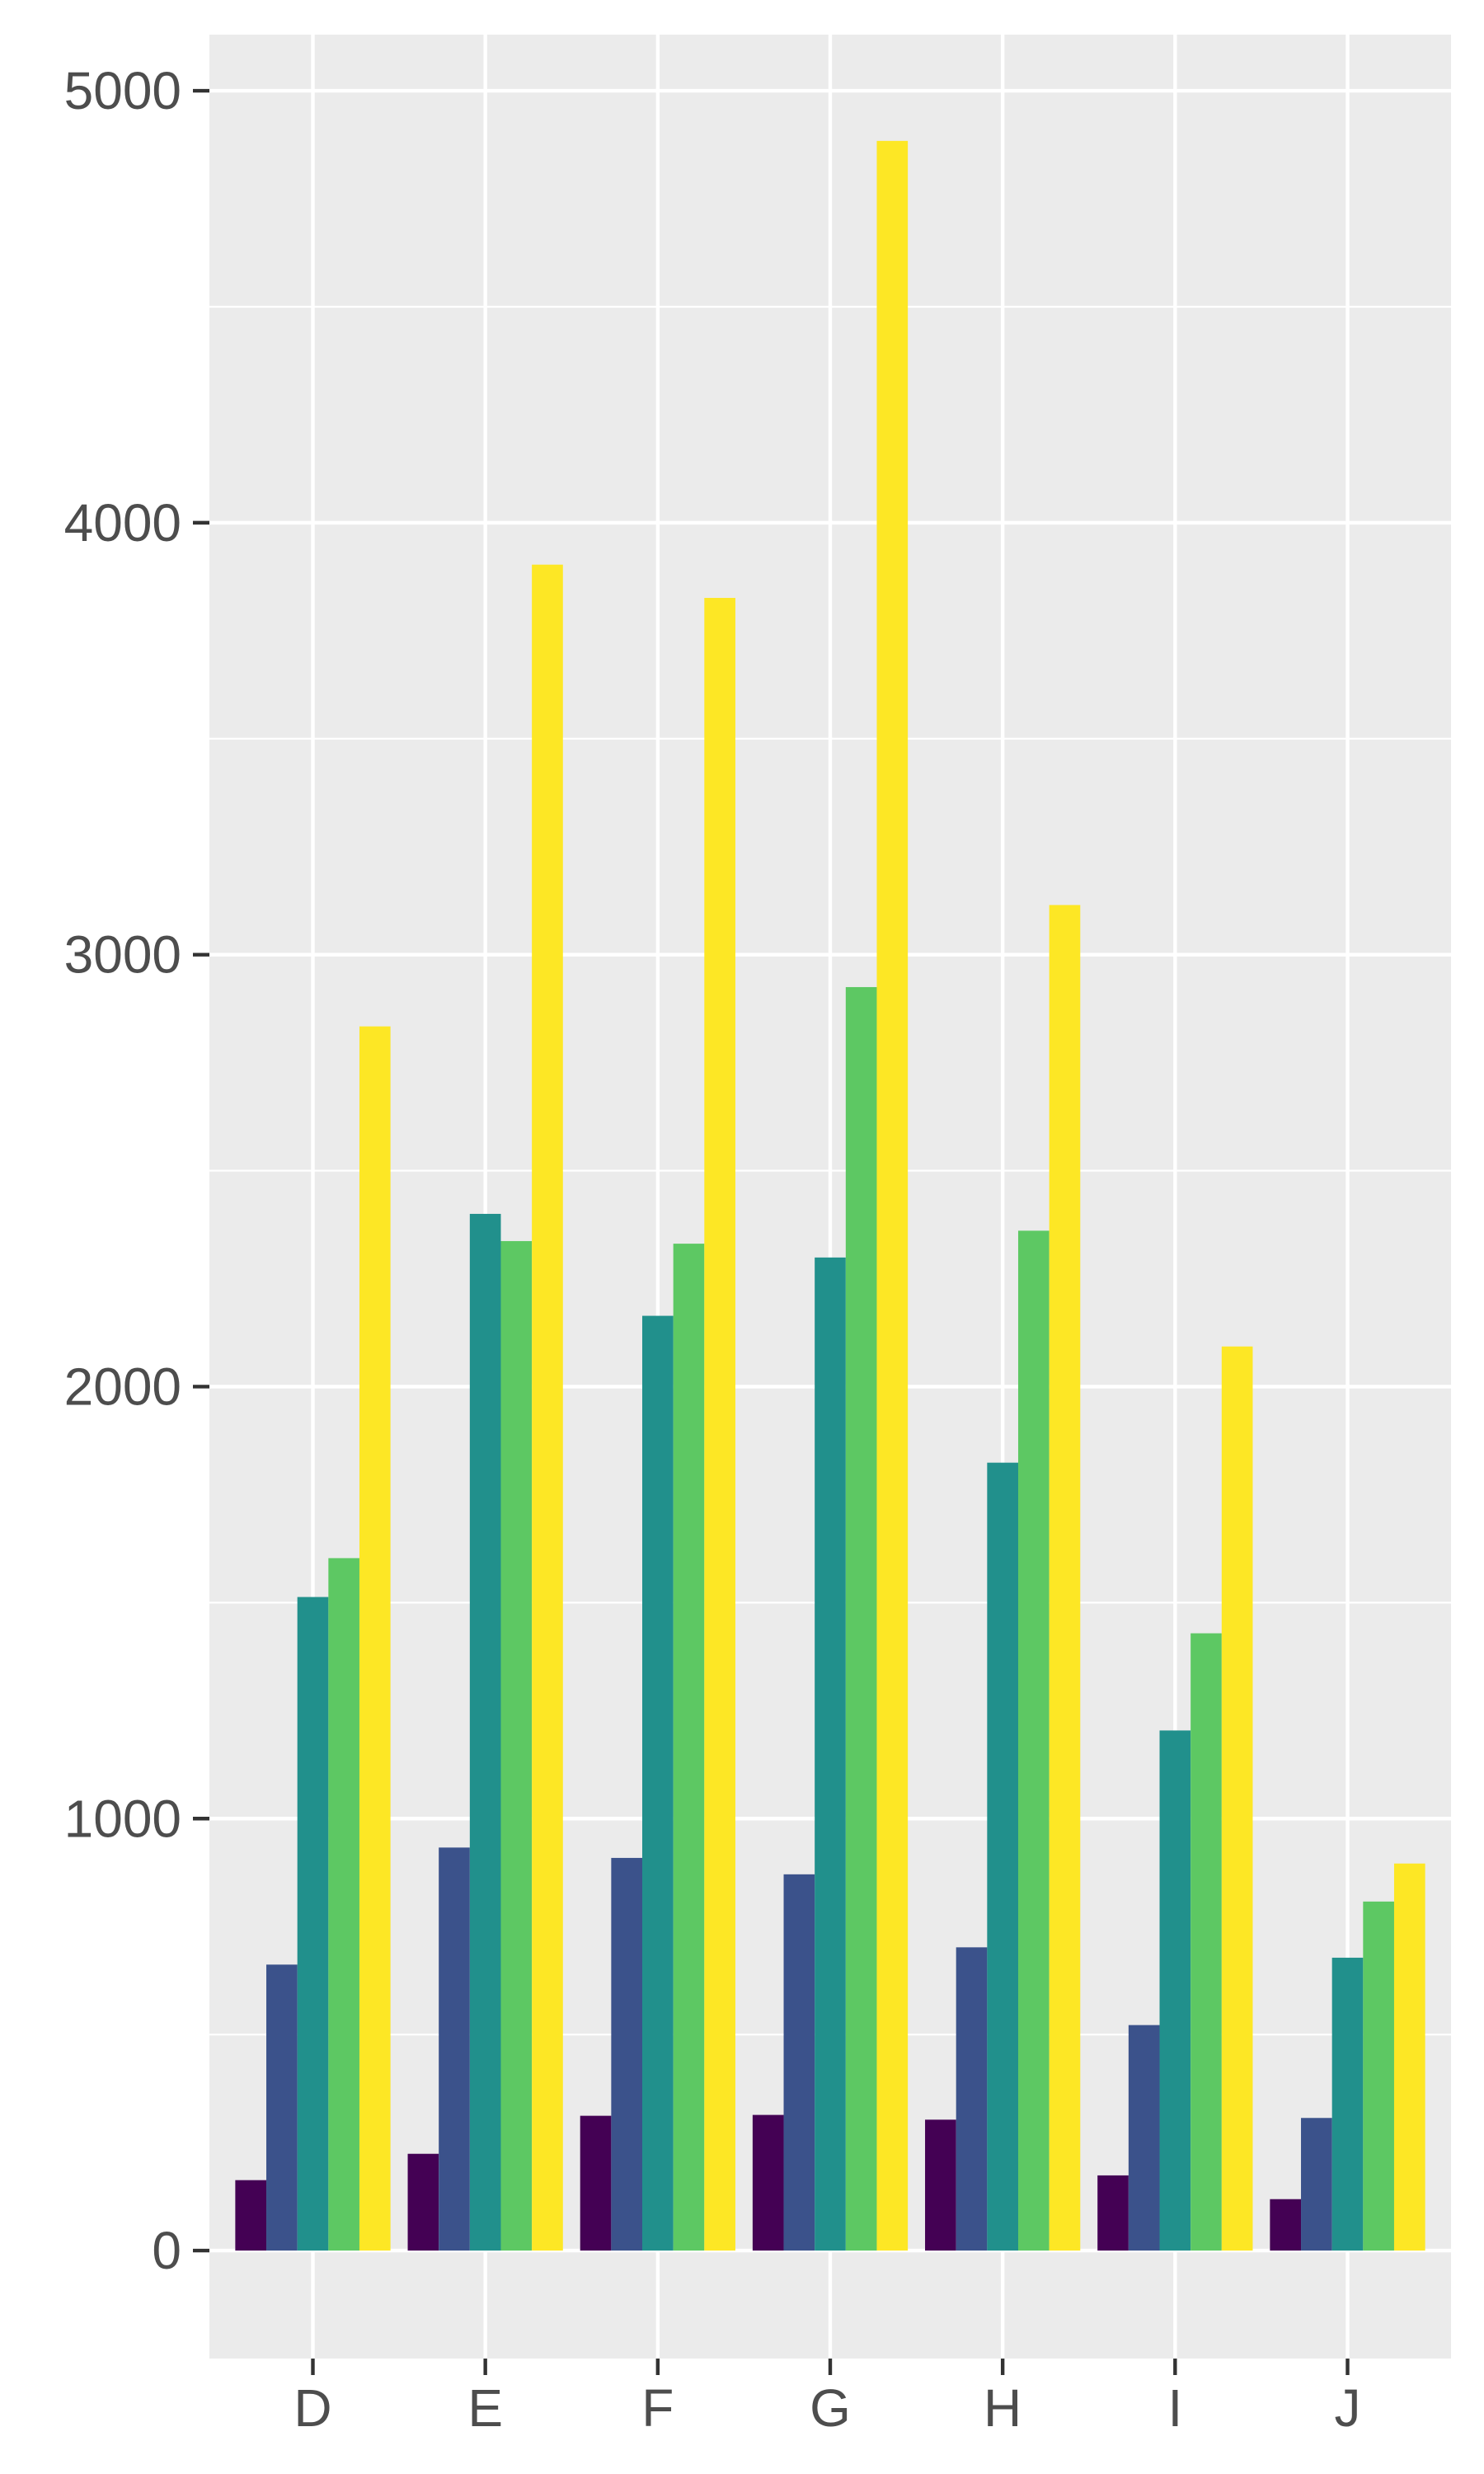 This screenshot has width=1484, height=2474. I want to click on x-tick-label: E, so click(485, 2408).